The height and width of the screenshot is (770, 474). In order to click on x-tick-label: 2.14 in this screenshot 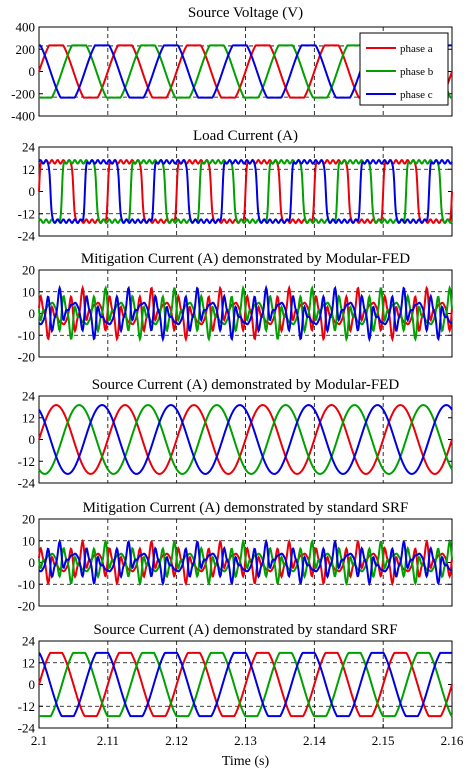, I will do `click(314, 740)`.